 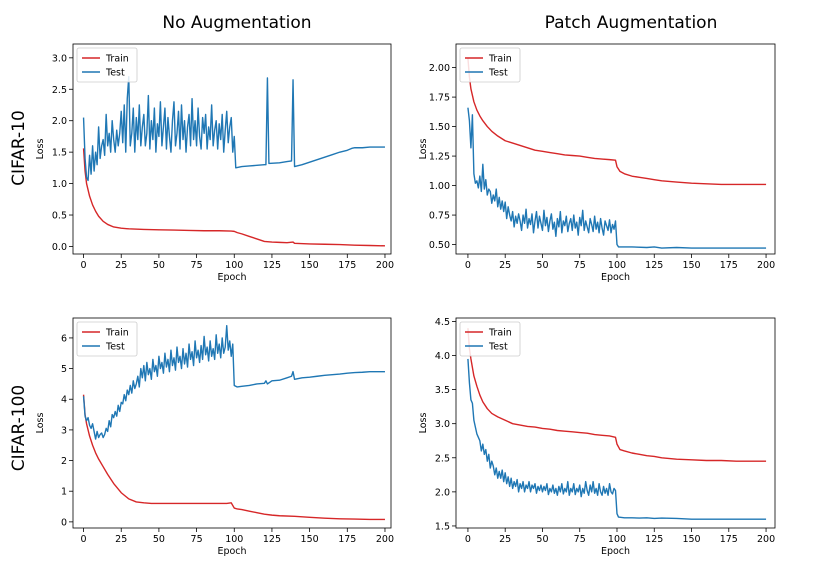 What do you see at coordinates (19, 148) in the screenshot?
I see `row-title-cifar-10: CIFAR-10` at bounding box center [19, 148].